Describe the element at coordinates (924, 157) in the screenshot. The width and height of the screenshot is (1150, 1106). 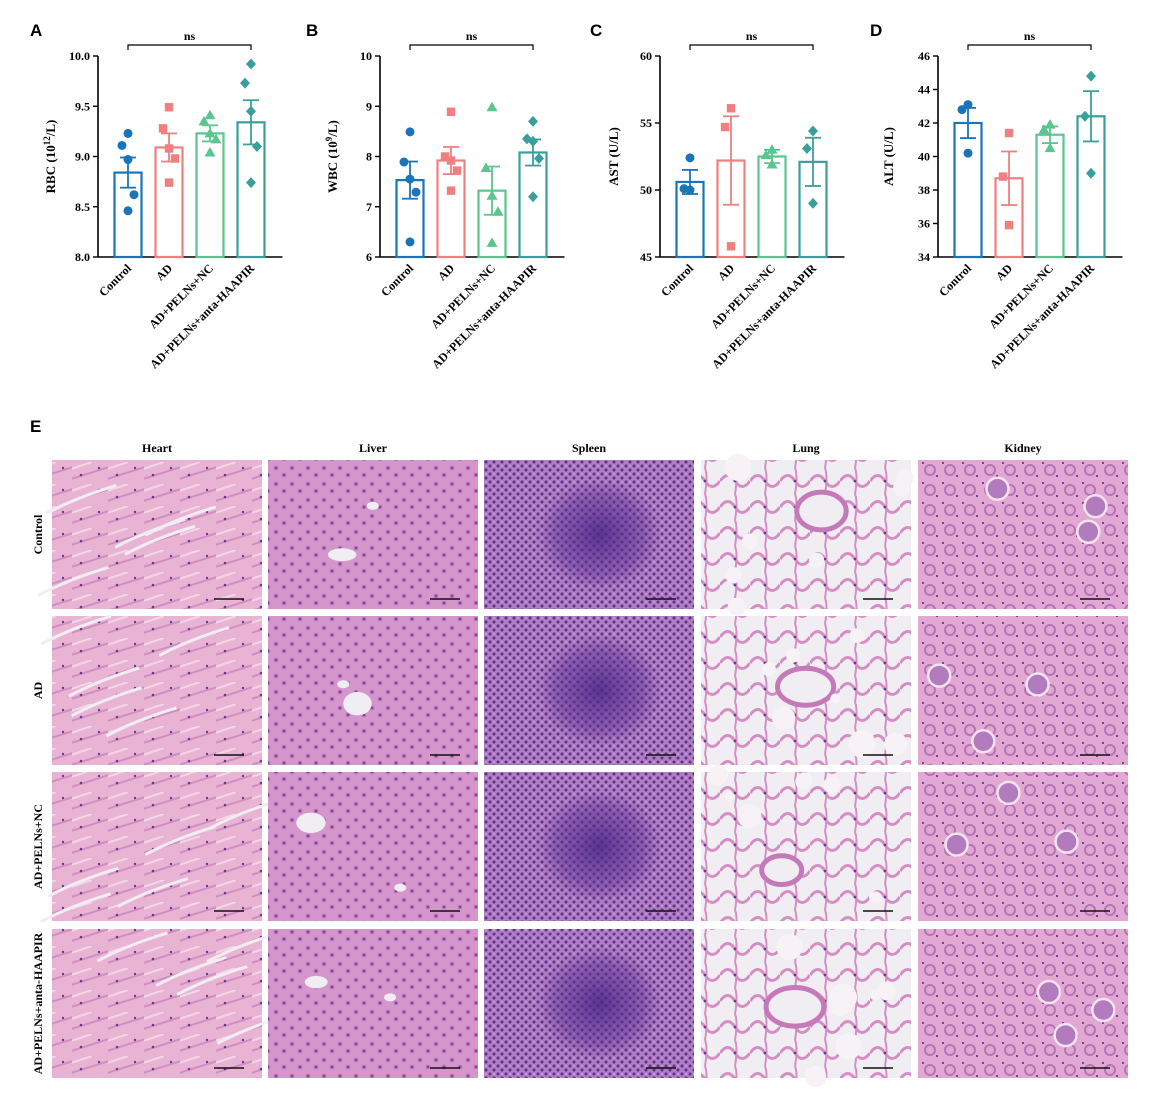
I see `y-tick-label: 40` at that location.